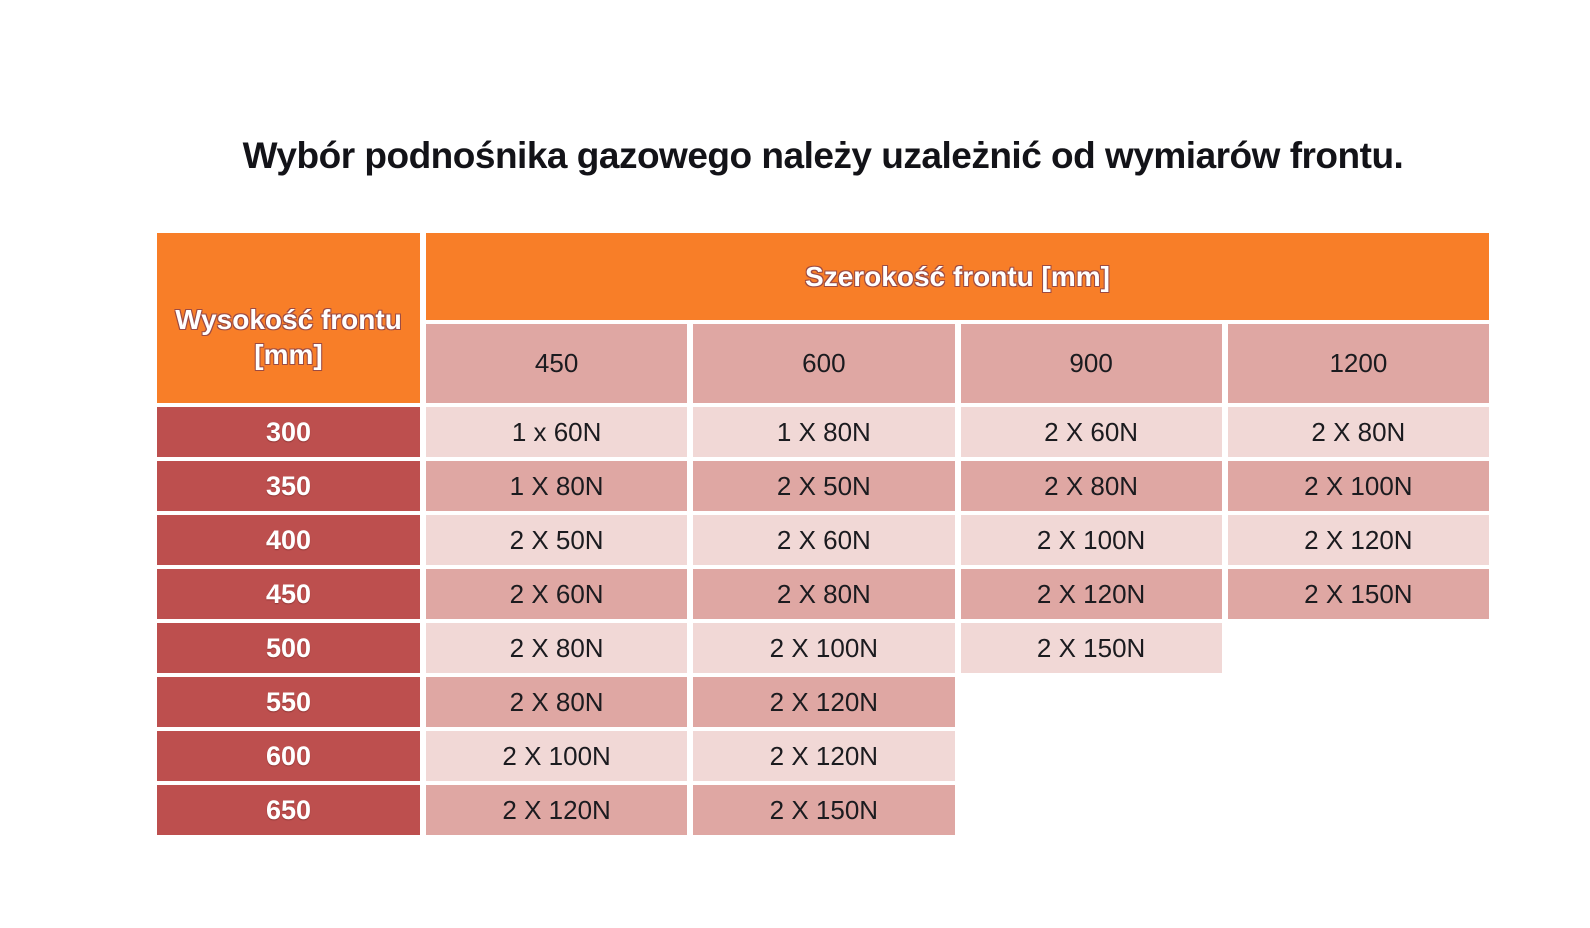  I want to click on row-header-650: 650, so click(288, 810).